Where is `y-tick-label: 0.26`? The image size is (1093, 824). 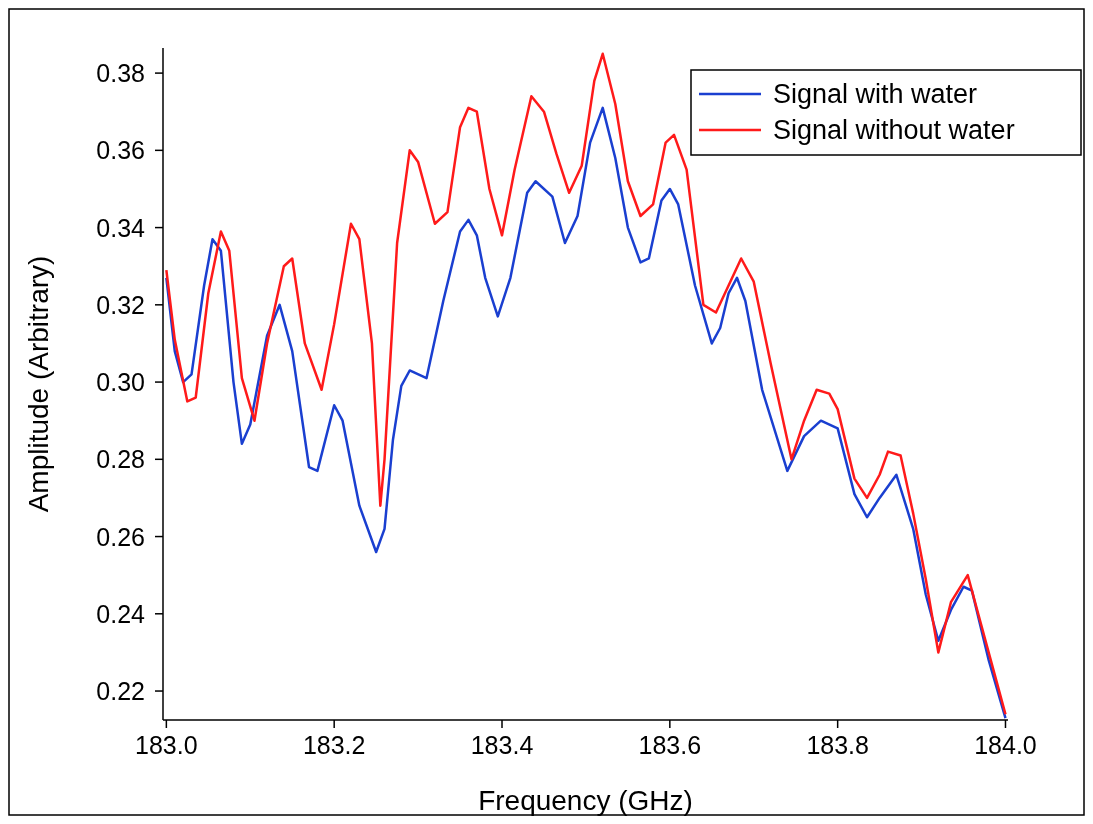
y-tick-label: 0.26 is located at coordinates (120, 536).